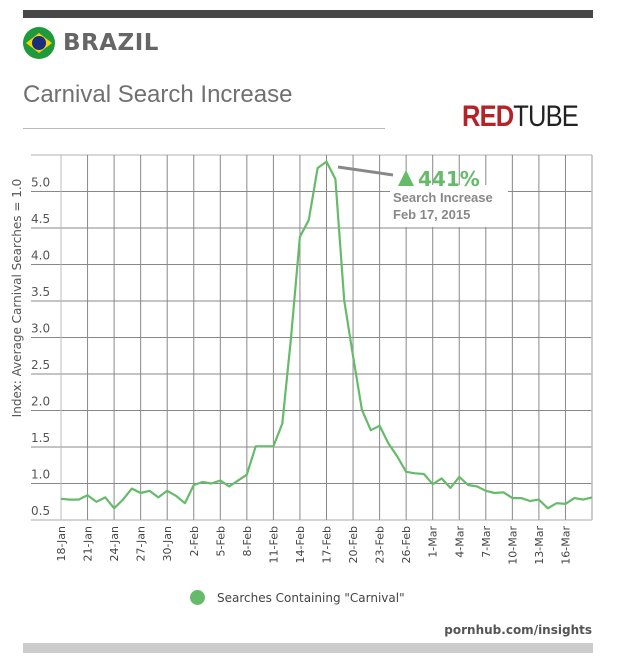  I want to click on y-tick-label: 1.0, so click(40, 475).